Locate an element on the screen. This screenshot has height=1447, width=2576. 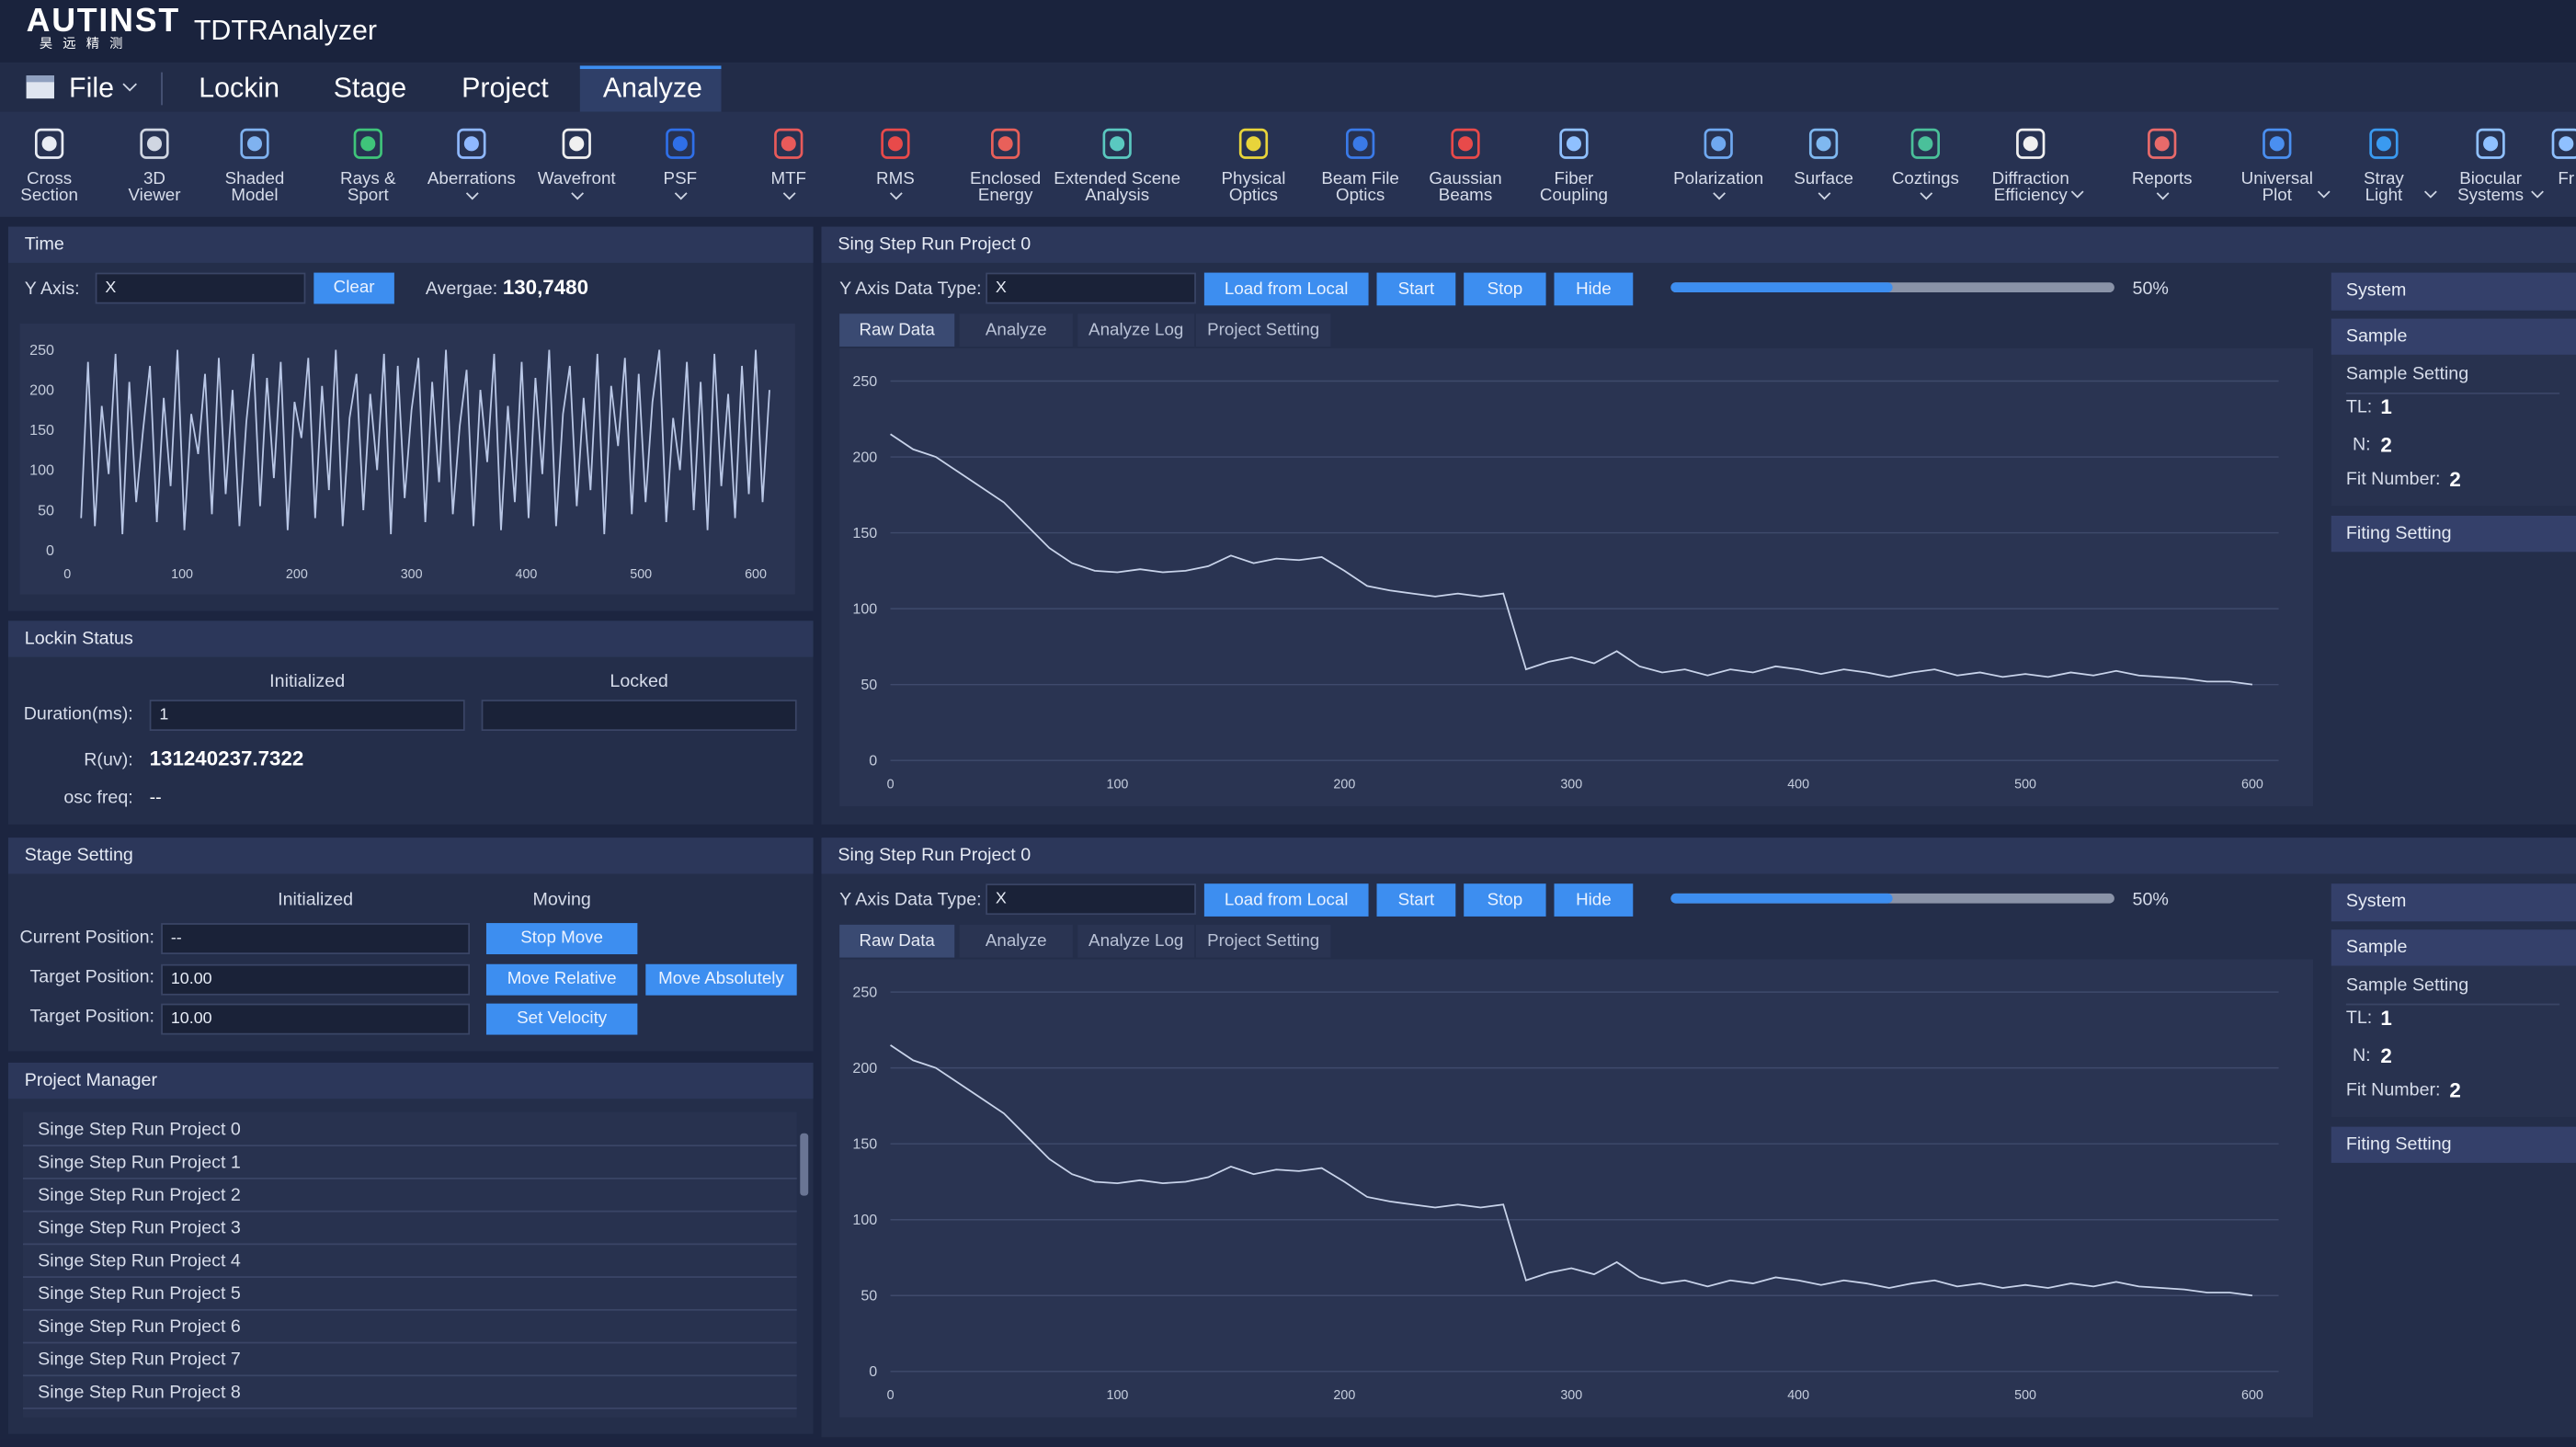
menu-item: Lockin is located at coordinates (239, 88).